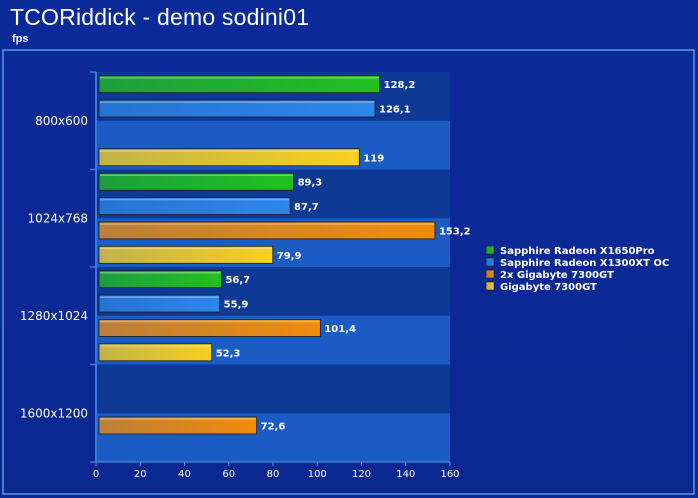 The height and width of the screenshot is (498, 698). I want to click on data-label: 72,6, so click(273, 426).